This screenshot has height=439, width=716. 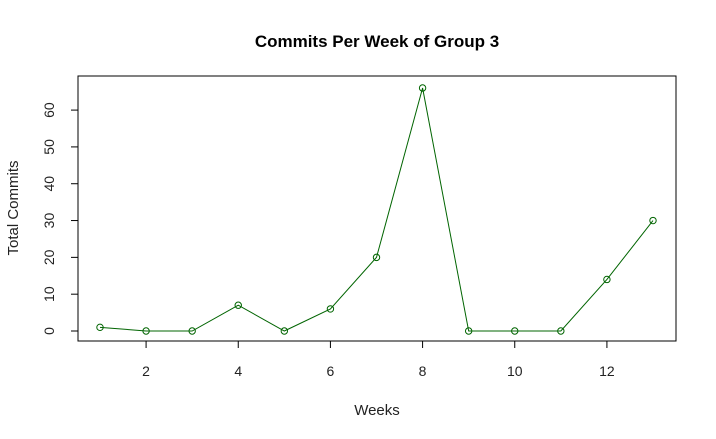 I want to click on y-tick-label: 20, so click(x=49, y=257).